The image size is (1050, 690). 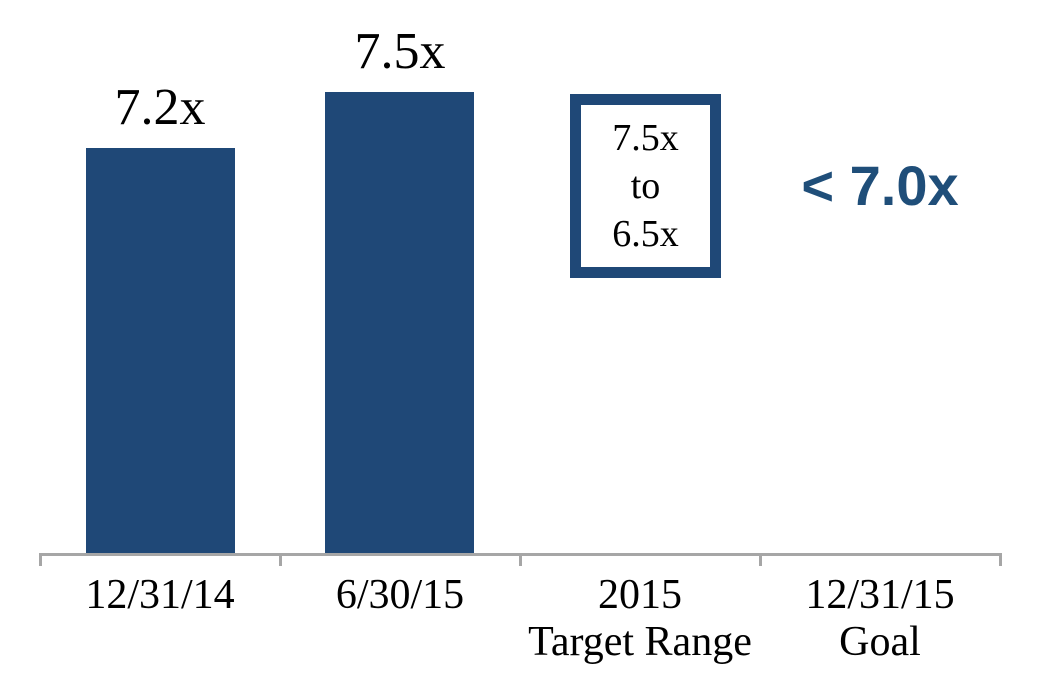 I want to click on x-axis-label-line: Target Range, so click(x=640, y=642).